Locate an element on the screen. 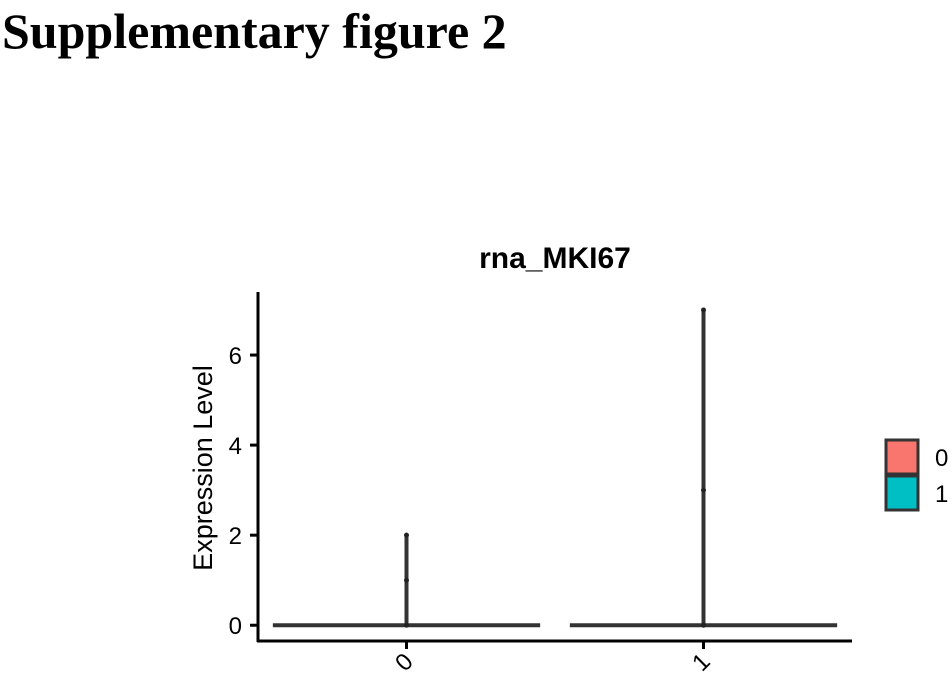  legend-label: 1 is located at coordinates (941, 494).